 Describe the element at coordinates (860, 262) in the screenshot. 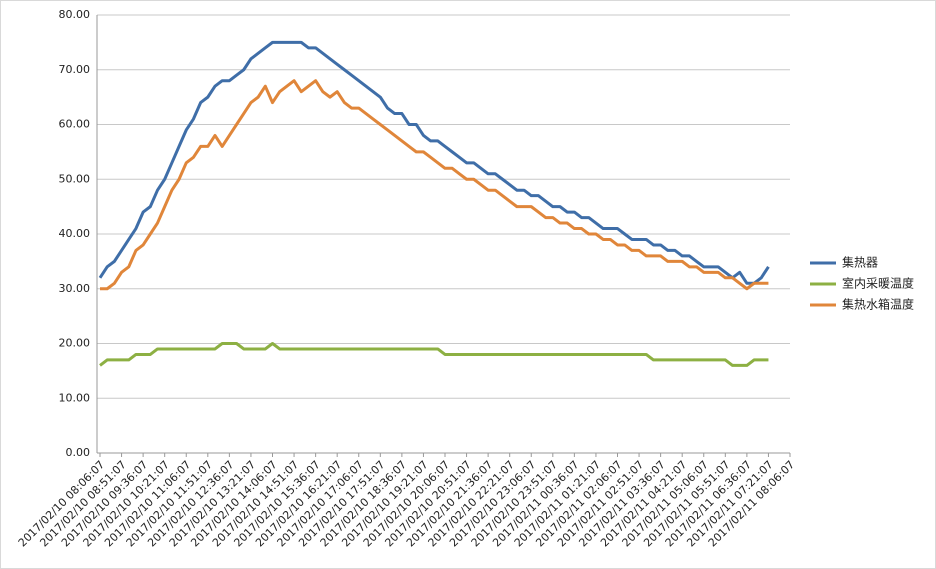

I see `legend-label: 集热器` at that location.